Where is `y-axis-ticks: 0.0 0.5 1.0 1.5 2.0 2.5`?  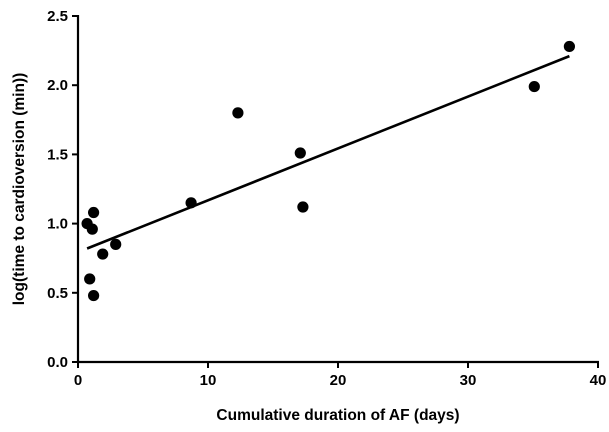 y-axis-ticks: 0.0 0.5 1.0 1.5 2.0 2.5 is located at coordinates (62, 189).